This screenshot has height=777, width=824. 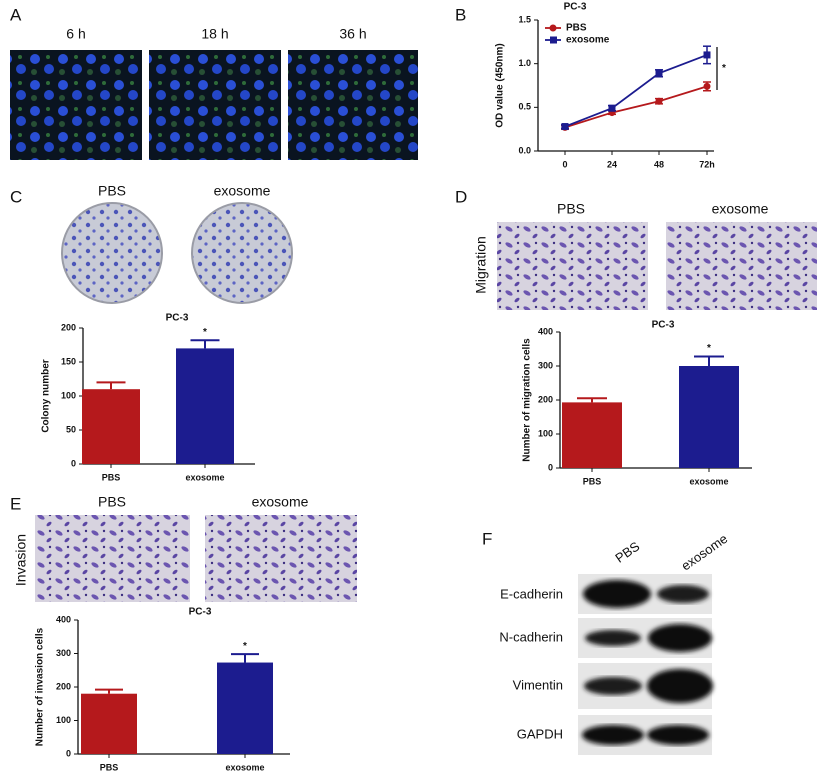 I want to click on x-tick-label: 0, so click(x=564, y=164).